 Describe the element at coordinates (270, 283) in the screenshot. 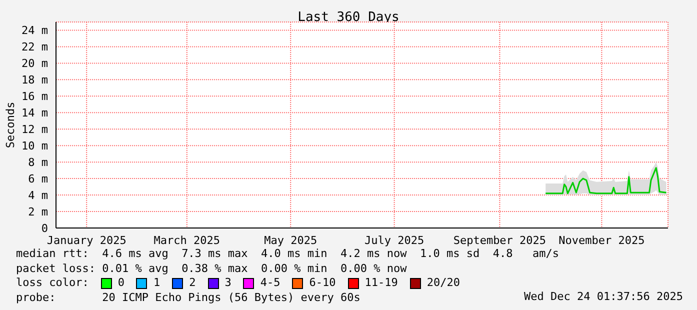

I see `text: 4-5` at that location.